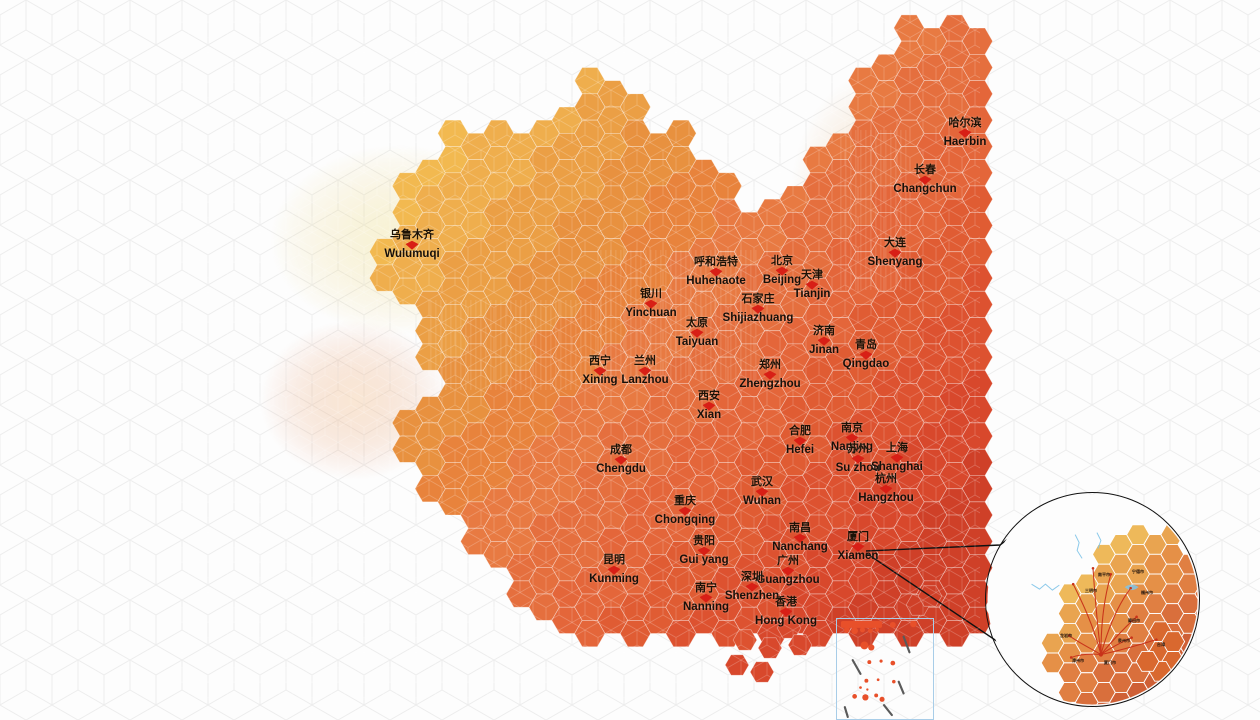 The width and height of the screenshot is (1260, 720). Describe the element at coordinates (716, 272) in the screenshot. I see `city-marker-huhehaote: 呼和浩特 Huhehaote` at that location.